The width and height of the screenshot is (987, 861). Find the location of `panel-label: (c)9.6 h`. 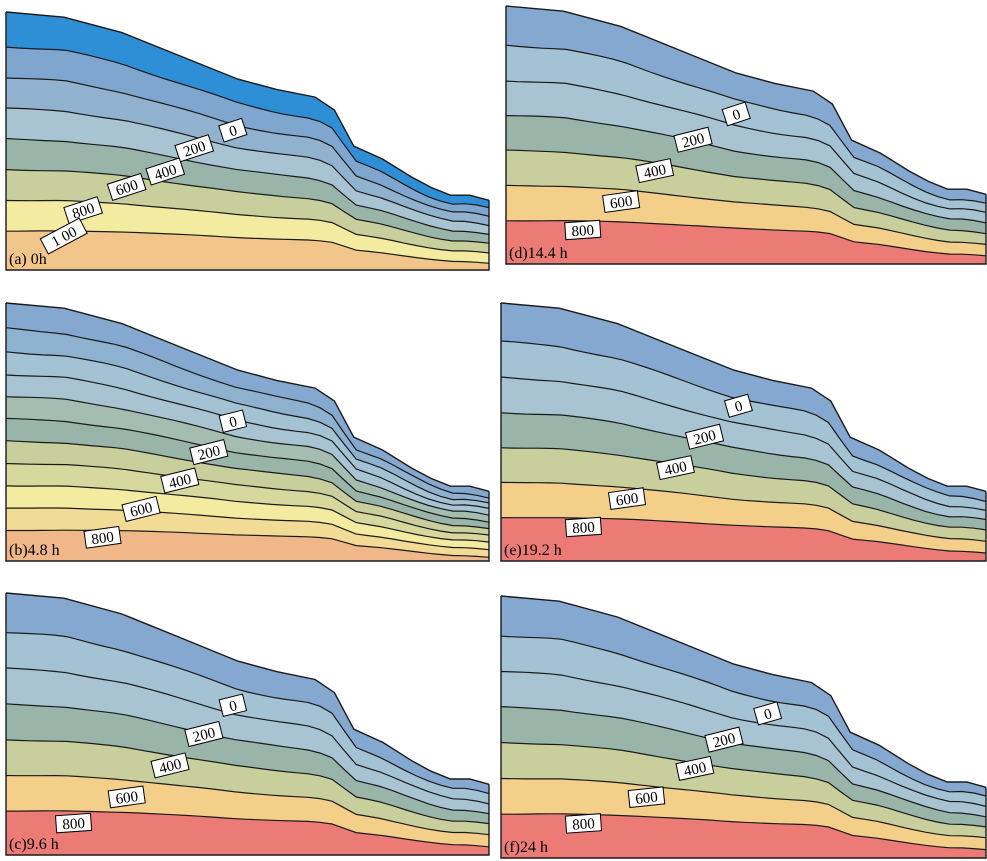

panel-label: (c)9.6 h is located at coordinates (34, 844).